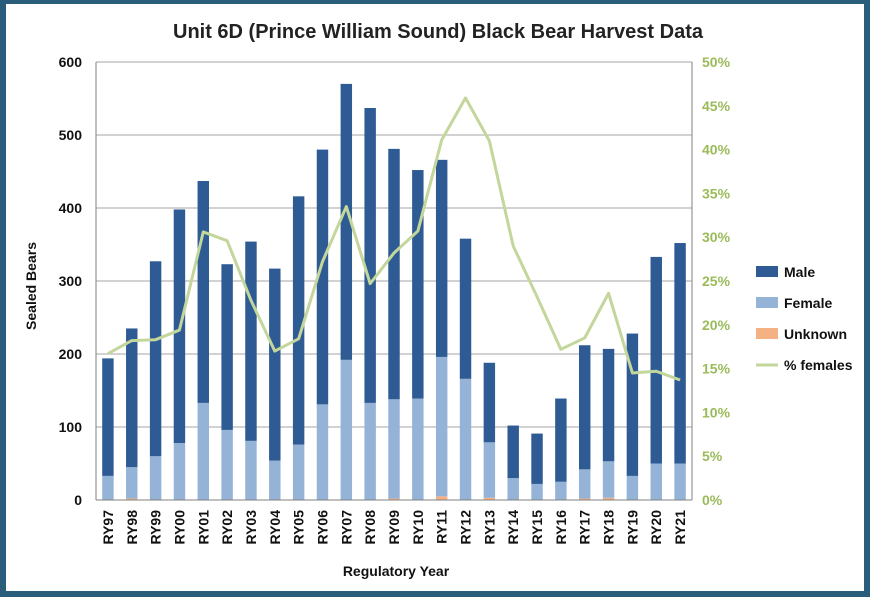 The width and height of the screenshot is (870, 597). What do you see at coordinates (275, 527) in the screenshot?
I see `x-tick-label: RY04` at bounding box center [275, 527].